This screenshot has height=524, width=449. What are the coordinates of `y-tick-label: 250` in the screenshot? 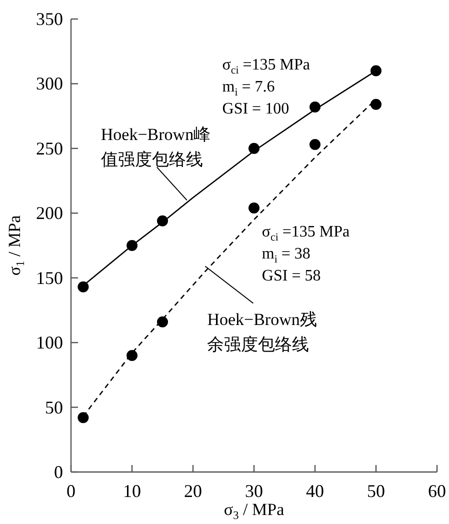 It's located at (49, 148).